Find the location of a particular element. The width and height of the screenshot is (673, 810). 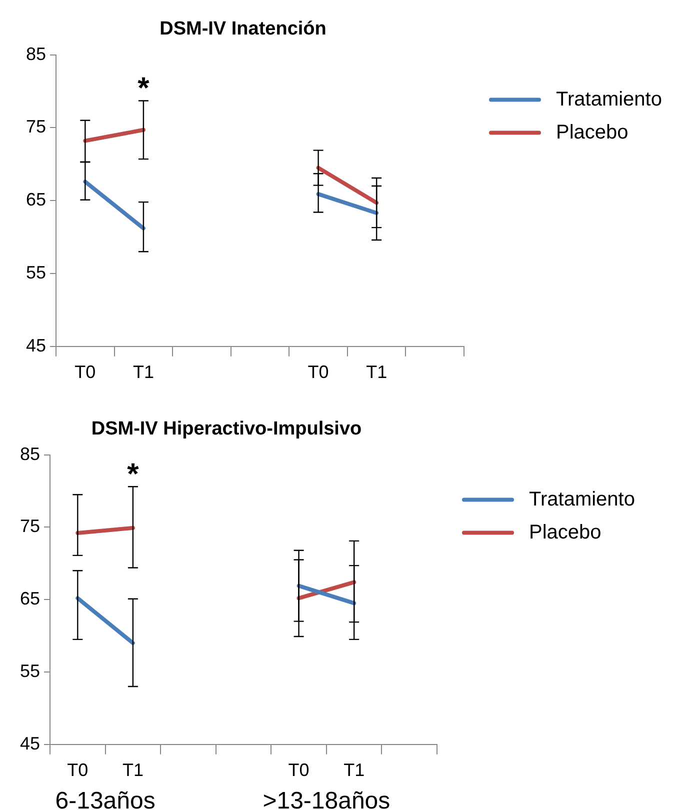

text: 6-13años is located at coordinates (105, 799).